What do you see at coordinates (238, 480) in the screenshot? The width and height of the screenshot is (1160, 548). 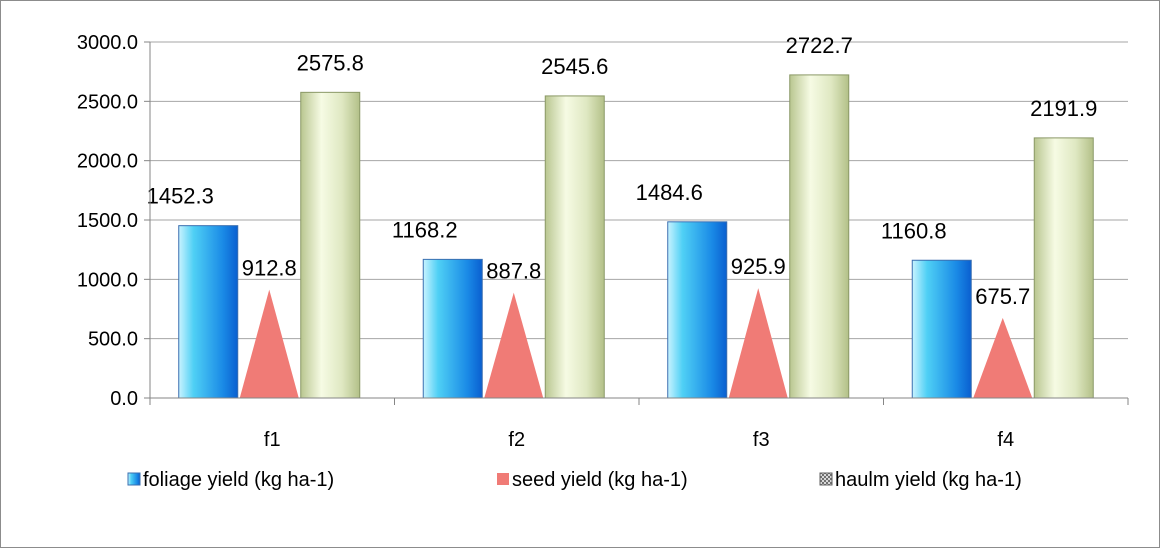 I see `legend-label: foliage yield (kg ha-1)` at bounding box center [238, 480].